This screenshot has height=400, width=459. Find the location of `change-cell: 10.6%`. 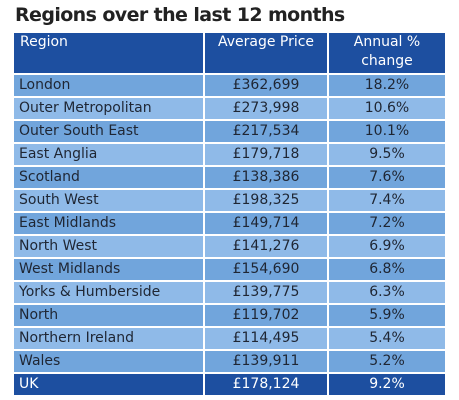

change-cell: 10.6% is located at coordinates (386, 109).